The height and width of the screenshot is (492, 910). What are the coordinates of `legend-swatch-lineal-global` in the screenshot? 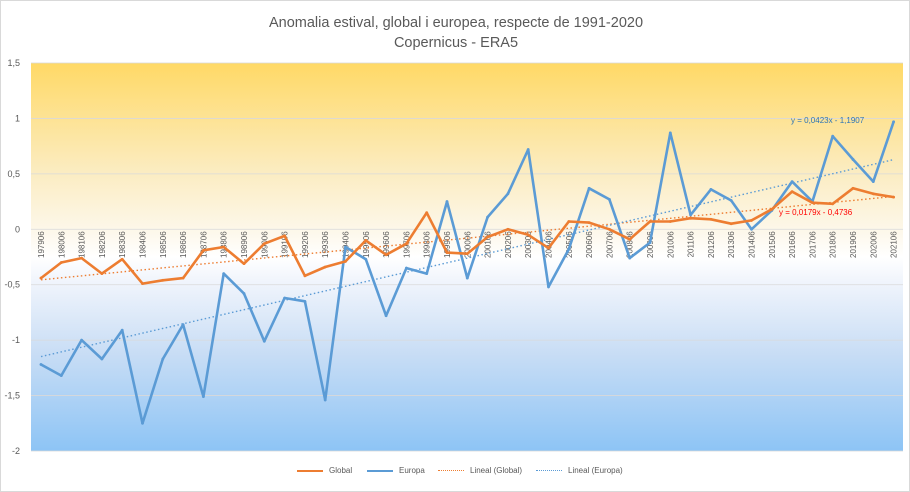 It's located at (451, 470).